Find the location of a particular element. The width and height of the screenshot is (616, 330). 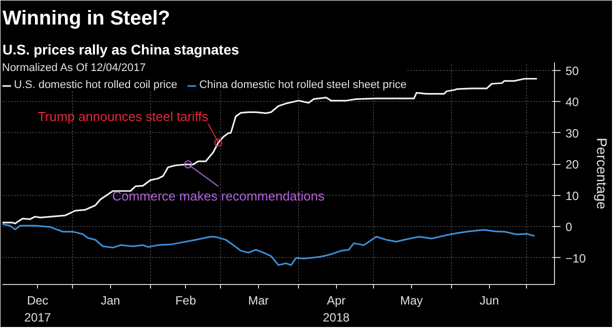

x-tick-label: Dec 2017 is located at coordinates (38, 309).